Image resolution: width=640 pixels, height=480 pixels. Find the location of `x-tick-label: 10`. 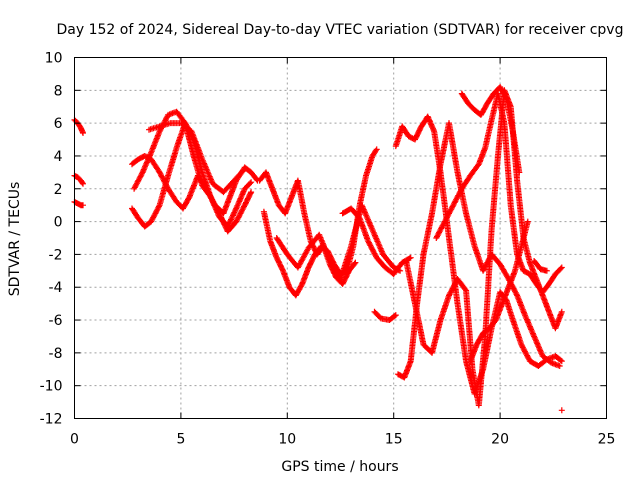

x-tick-label: 10 is located at coordinates (287, 440).